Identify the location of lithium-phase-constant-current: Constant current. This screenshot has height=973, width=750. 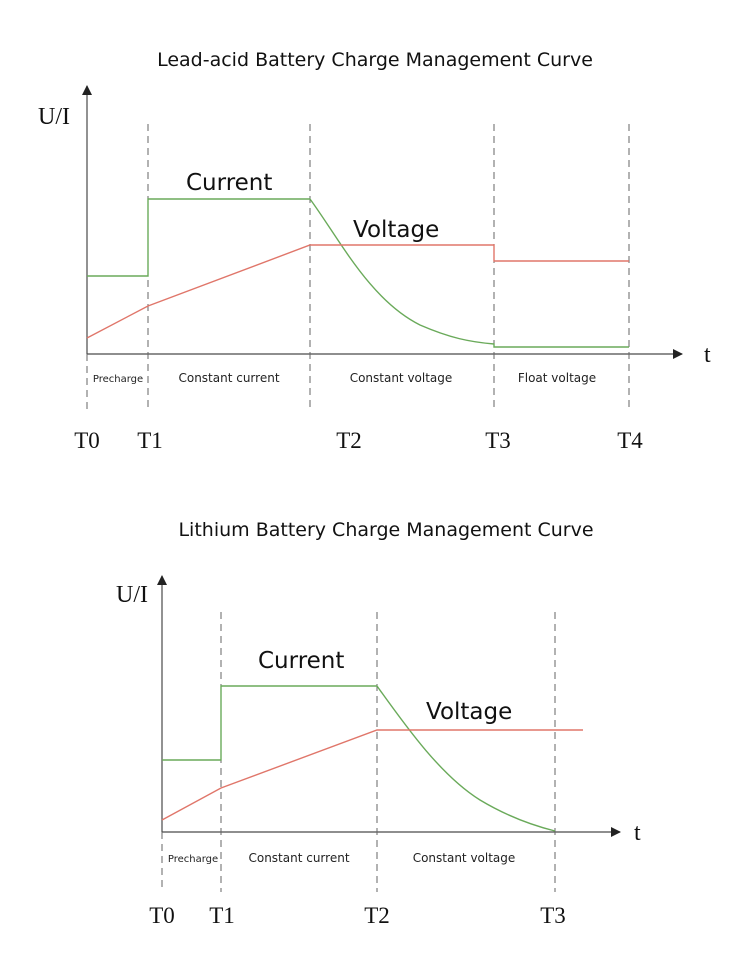
(298, 858).